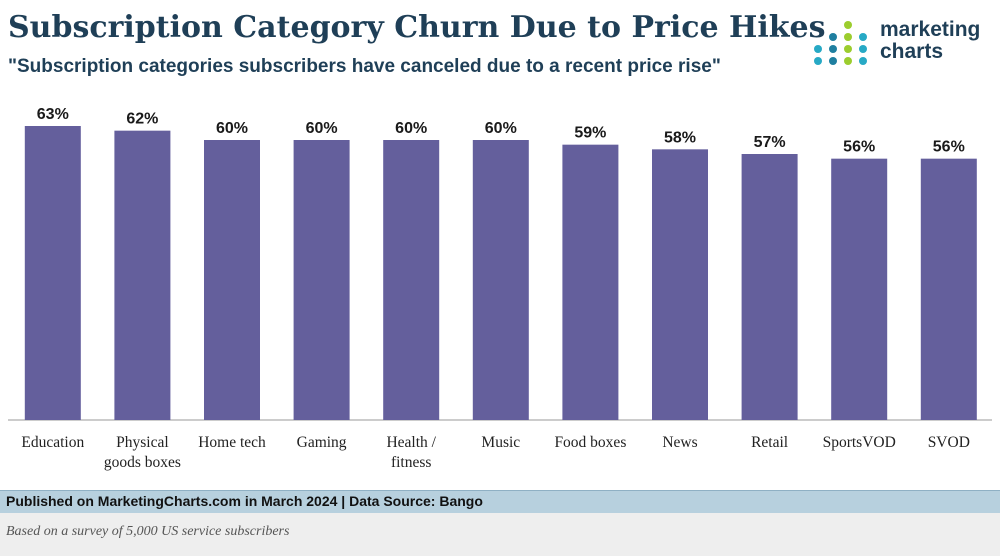  Describe the element at coordinates (840, 43) in the screenshot. I see `logo-dots-icon` at that location.